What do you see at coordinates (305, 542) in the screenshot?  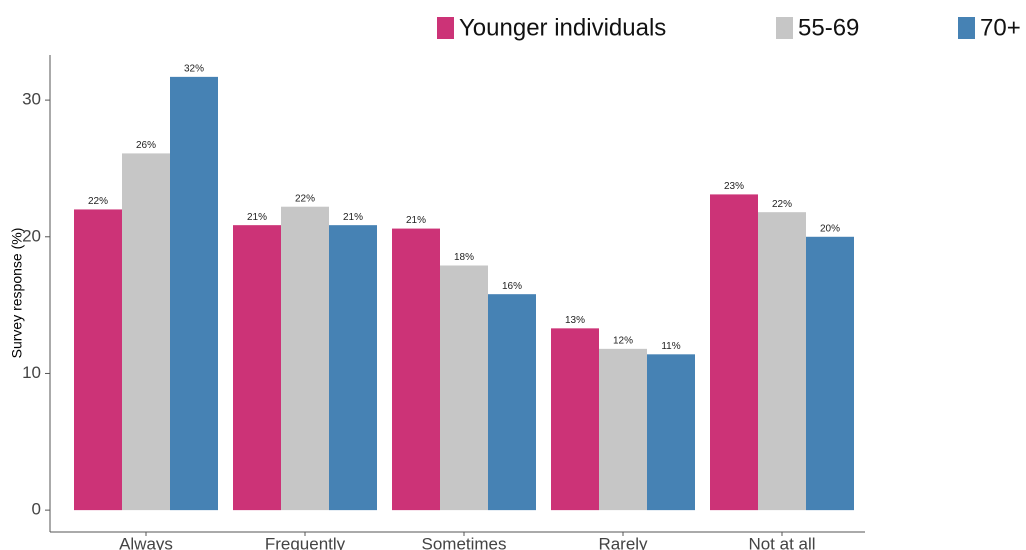 I see `x-tick-label: Frequently` at bounding box center [305, 542].